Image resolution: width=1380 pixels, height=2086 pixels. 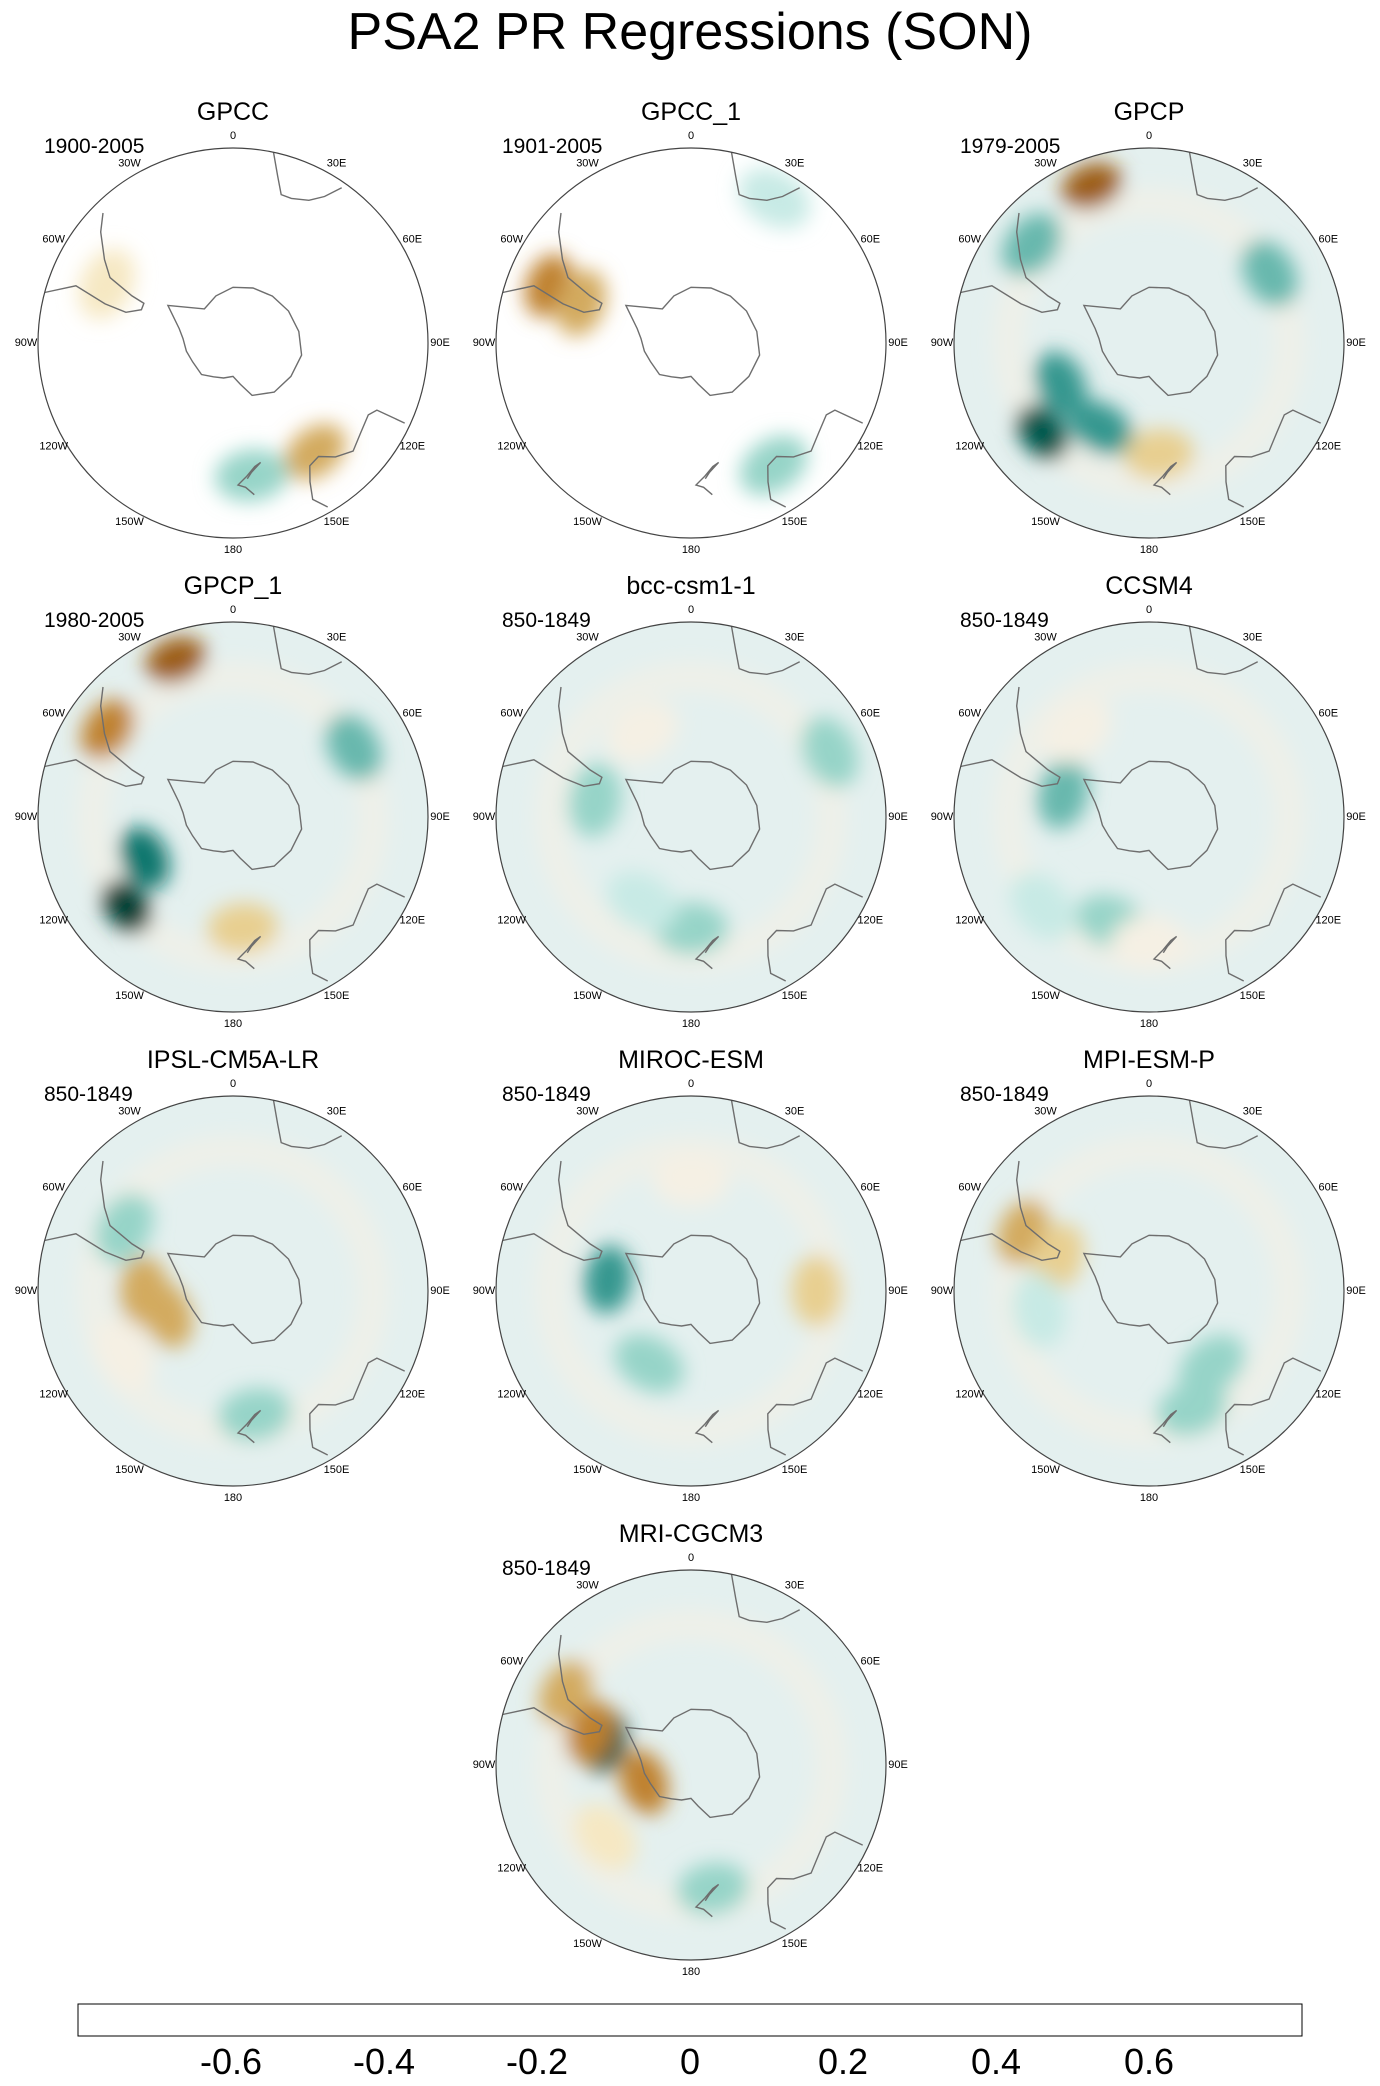 What do you see at coordinates (231, 2061) in the screenshot?
I see `colorbar-tick-label: -0.6` at bounding box center [231, 2061].